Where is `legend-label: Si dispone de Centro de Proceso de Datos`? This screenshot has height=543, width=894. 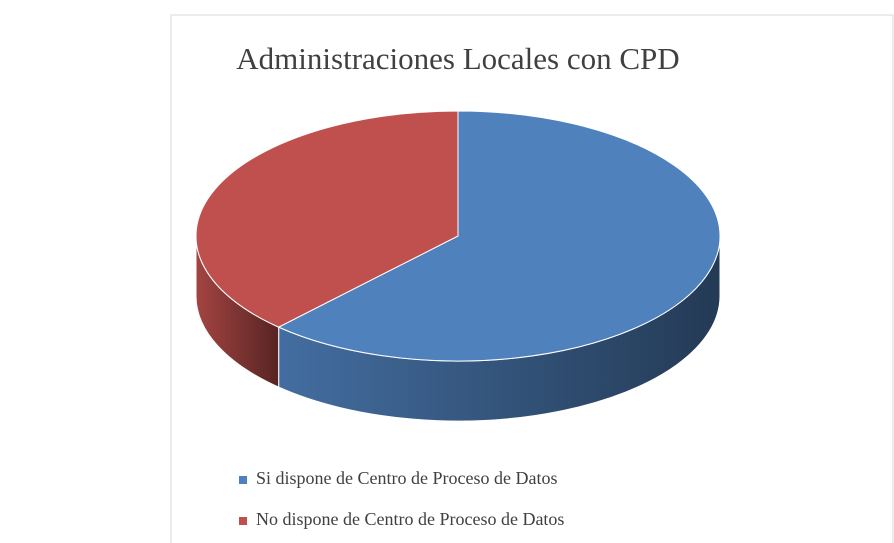 legend-label: Si dispone de Centro de Proceso de Datos is located at coordinates (406, 478).